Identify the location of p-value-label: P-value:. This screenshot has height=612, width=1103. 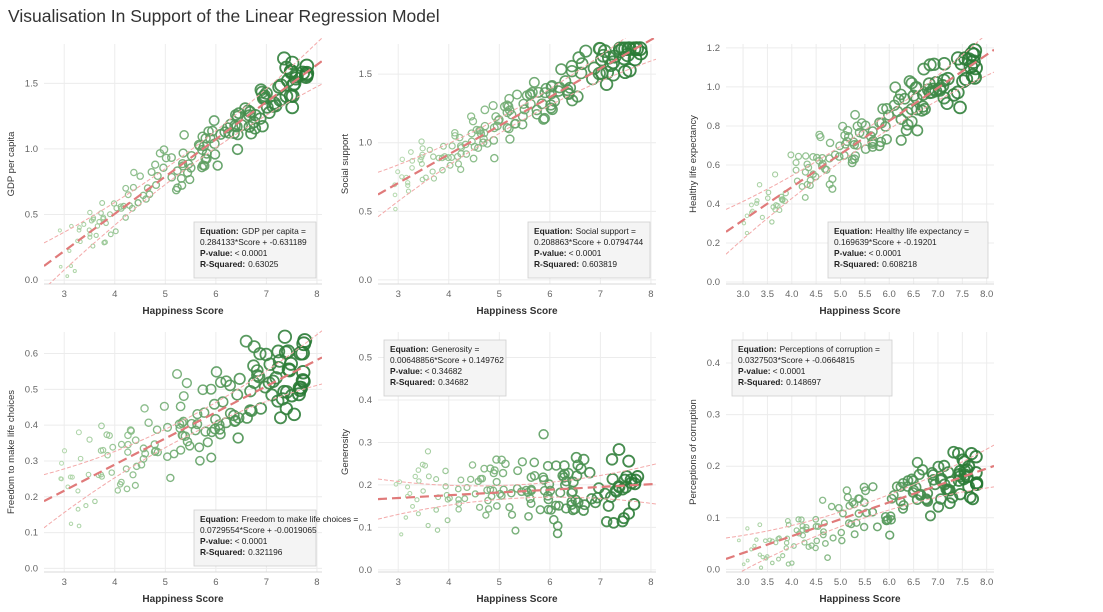
(406, 371).